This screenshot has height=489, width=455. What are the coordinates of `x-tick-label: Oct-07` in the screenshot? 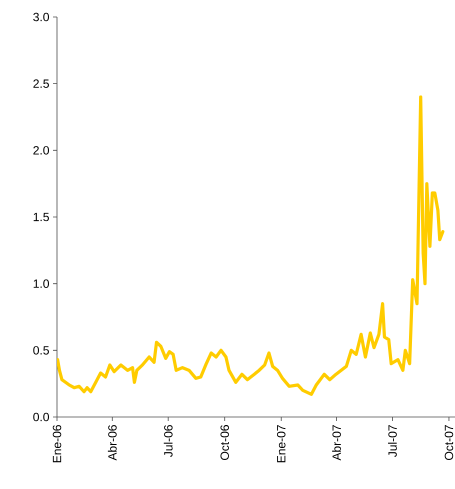 It's located at (449, 442).